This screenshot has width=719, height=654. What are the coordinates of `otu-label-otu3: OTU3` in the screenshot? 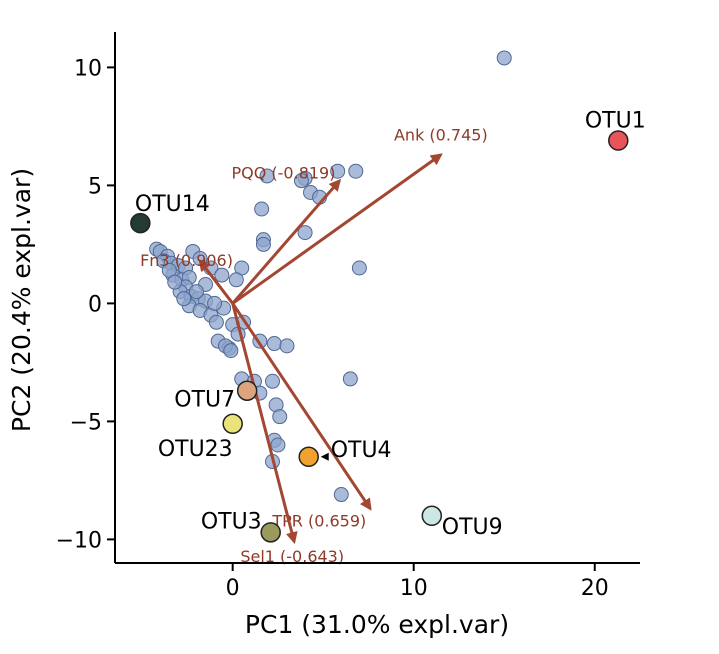 It's located at (231, 521).